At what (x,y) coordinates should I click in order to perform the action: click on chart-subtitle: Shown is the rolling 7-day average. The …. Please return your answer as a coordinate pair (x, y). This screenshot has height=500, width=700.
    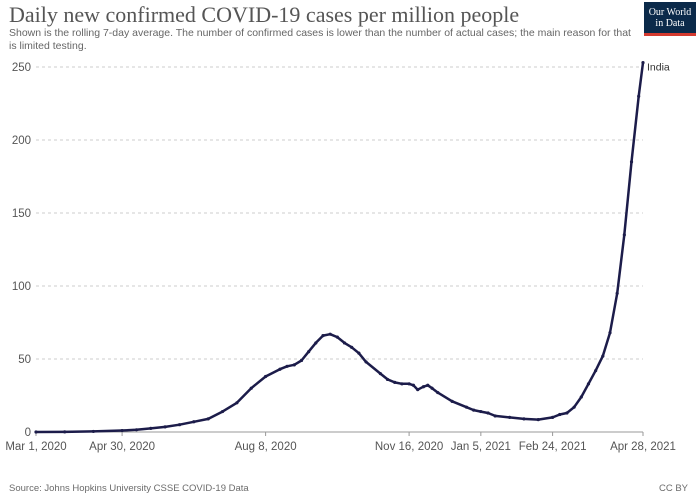
    Looking at the image, I should click on (320, 39).